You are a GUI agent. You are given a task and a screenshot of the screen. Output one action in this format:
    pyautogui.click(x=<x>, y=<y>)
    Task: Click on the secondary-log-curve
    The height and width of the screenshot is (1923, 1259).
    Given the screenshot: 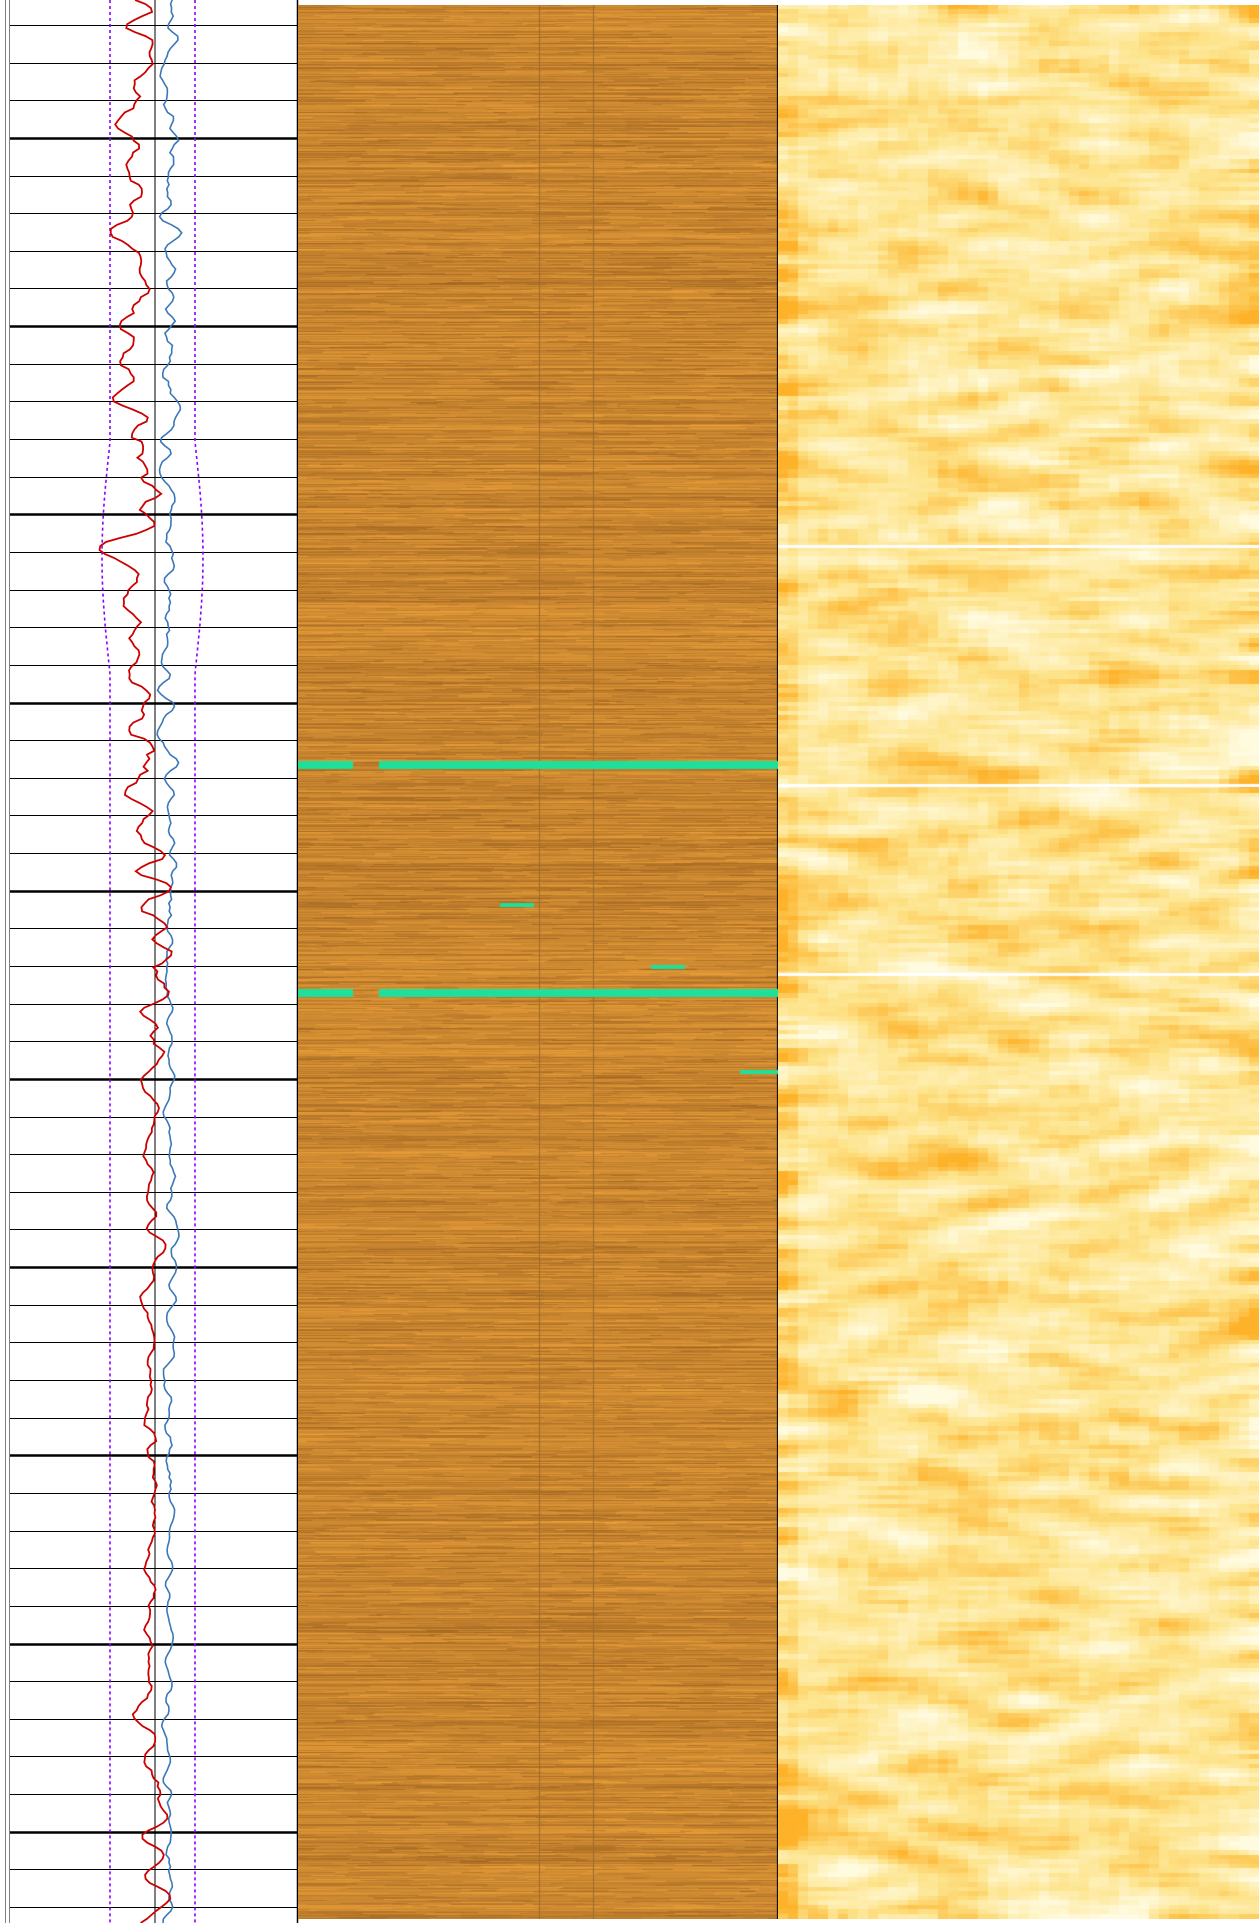 What is the action you would take?
    pyautogui.click(x=169, y=961)
    